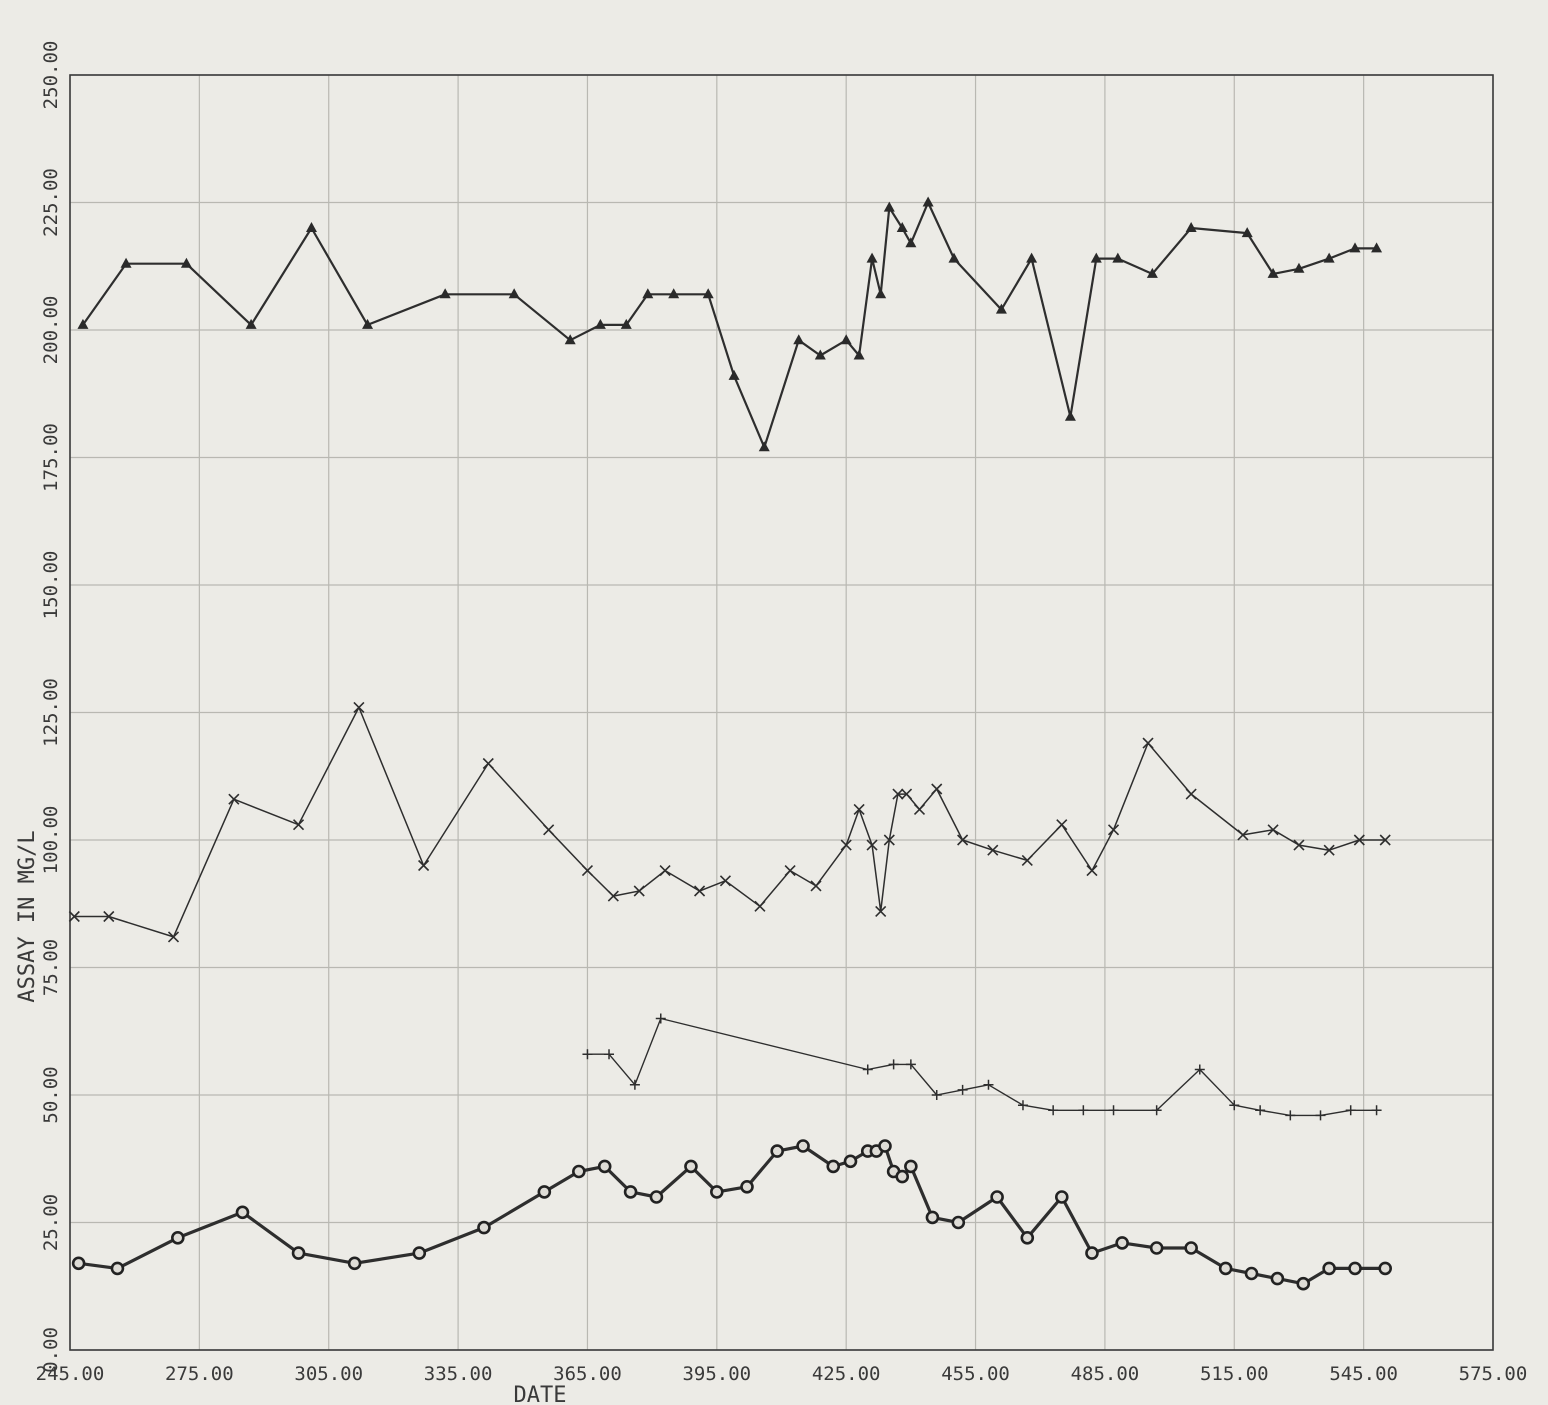 This screenshot has width=1548, height=1405. What do you see at coordinates (1105, 1374) in the screenshot?
I see `x-tick-label: 485.00` at bounding box center [1105, 1374].